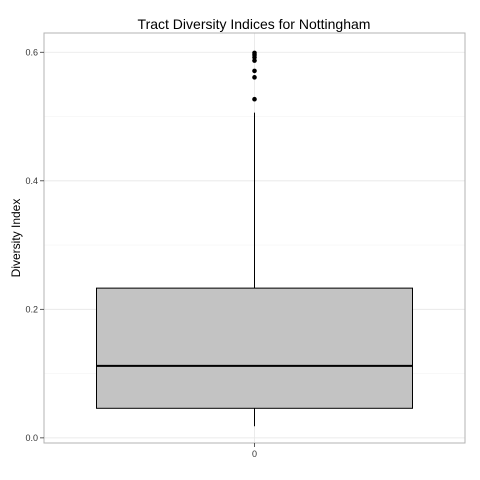 Image resolution: width=480 pixels, height=480 pixels. What do you see at coordinates (254, 24) in the screenshot?
I see `chart-title: Tract Diversity Indices for Nottingham` at bounding box center [254, 24].